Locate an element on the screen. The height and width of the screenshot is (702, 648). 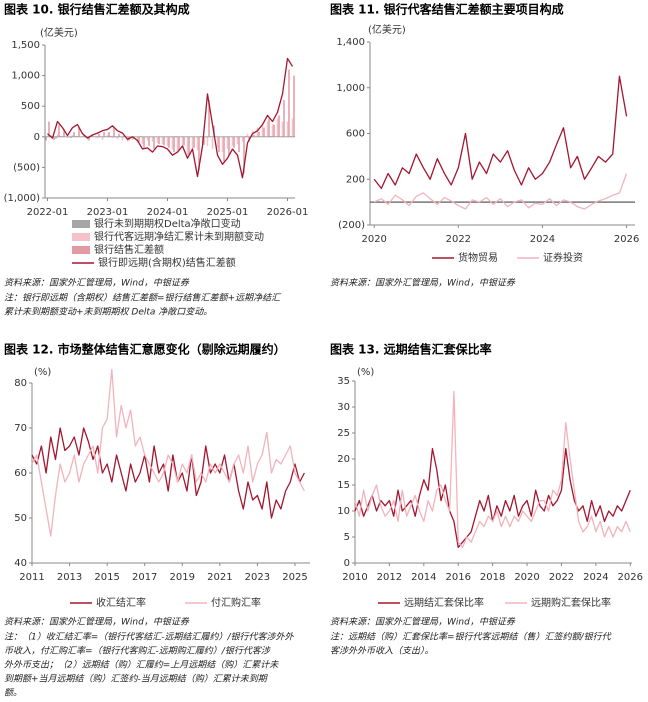
x-tick-label: 2023 is located at coordinates (257, 577).